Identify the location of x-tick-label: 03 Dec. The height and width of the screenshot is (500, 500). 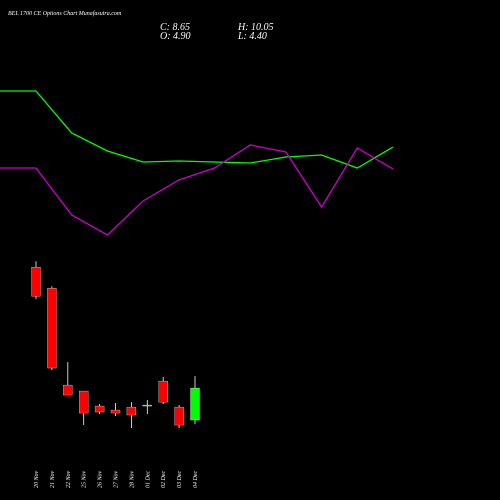
(180, 479).